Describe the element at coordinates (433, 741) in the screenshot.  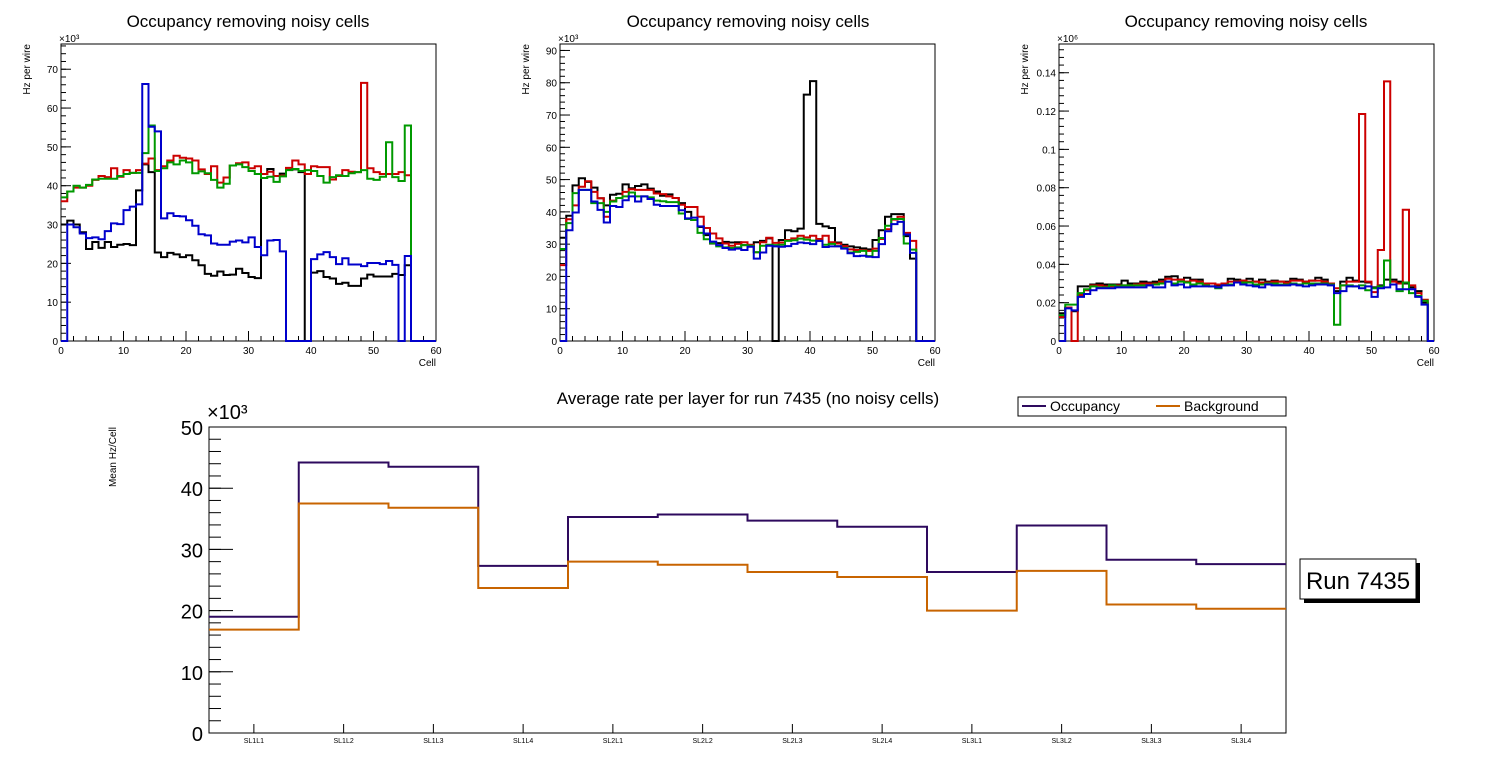
I see `x-category-label: SL1L3` at that location.